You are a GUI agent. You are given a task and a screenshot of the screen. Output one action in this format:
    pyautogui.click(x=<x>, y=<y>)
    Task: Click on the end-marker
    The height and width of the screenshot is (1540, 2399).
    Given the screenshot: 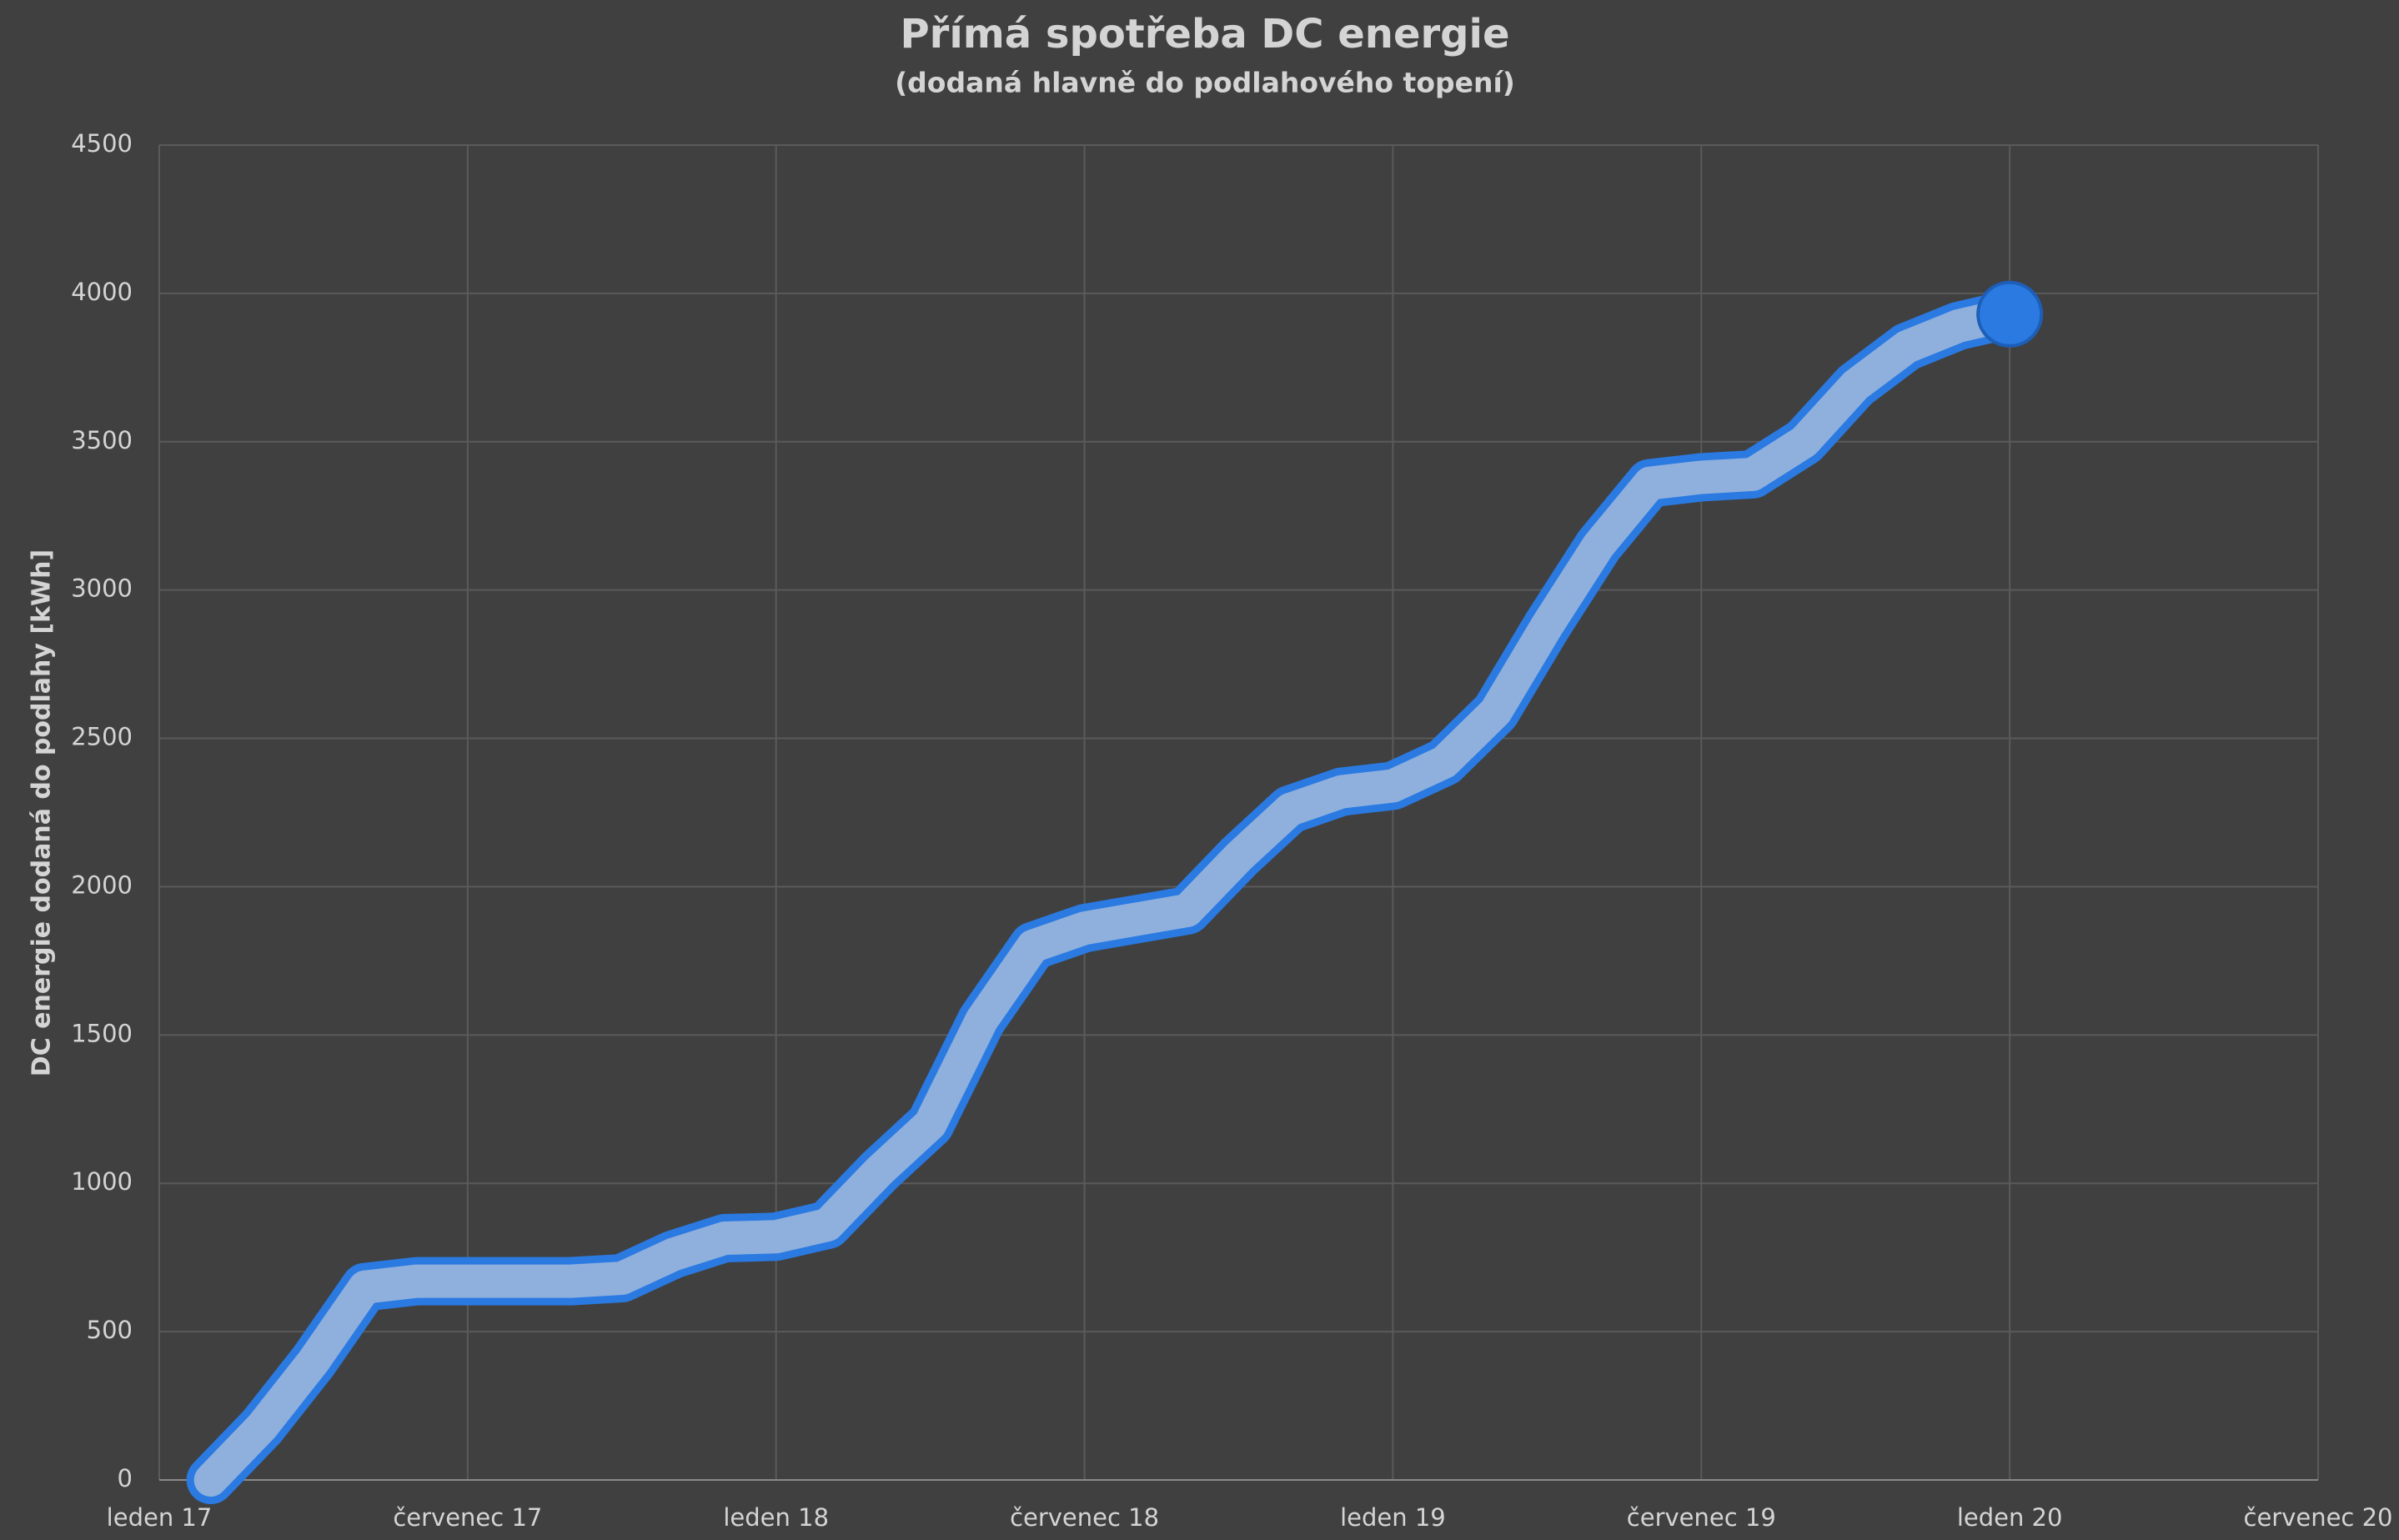 What is the action you would take?
    pyautogui.click(x=2010, y=314)
    